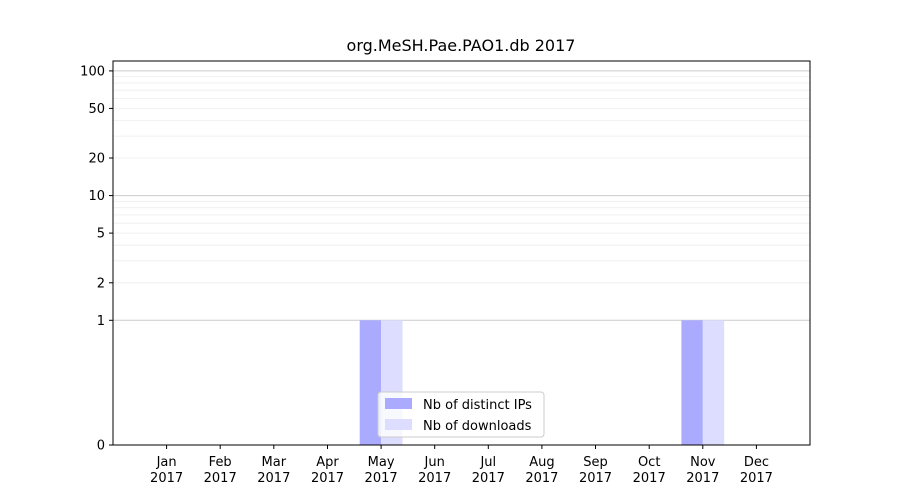 The height and width of the screenshot is (500, 900). I want to click on legend-box, so click(461, 414).